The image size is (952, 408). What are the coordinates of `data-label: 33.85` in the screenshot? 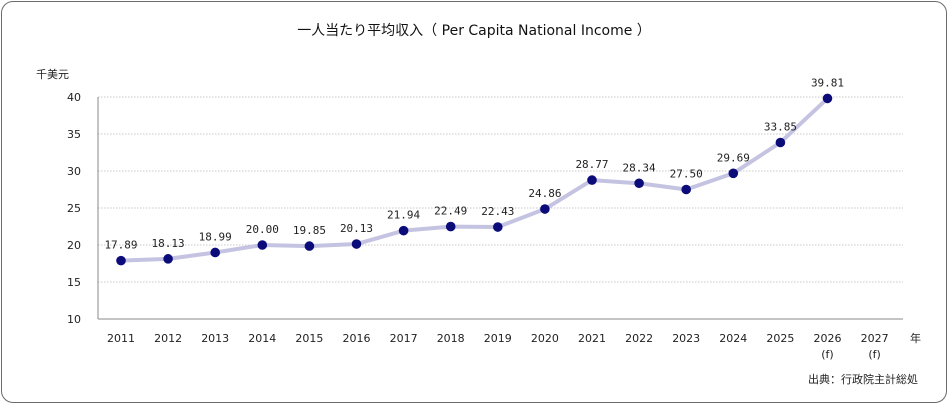 It's located at (780, 127).